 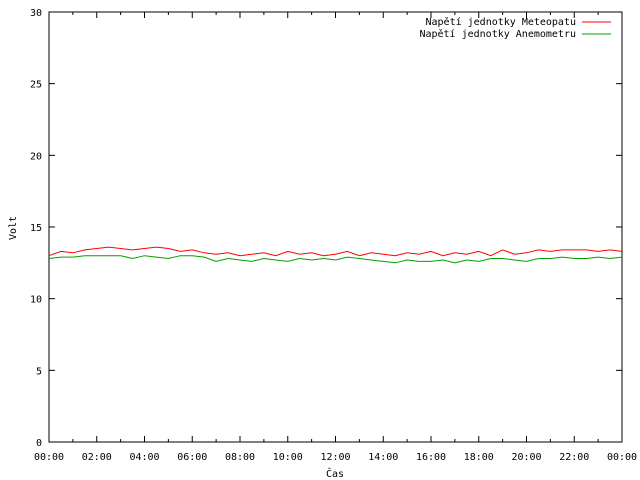 What do you see at coordinates (335, 473) in the screenshot?
I see `x-axis-label: Čas` at bounding box center [335, 473].